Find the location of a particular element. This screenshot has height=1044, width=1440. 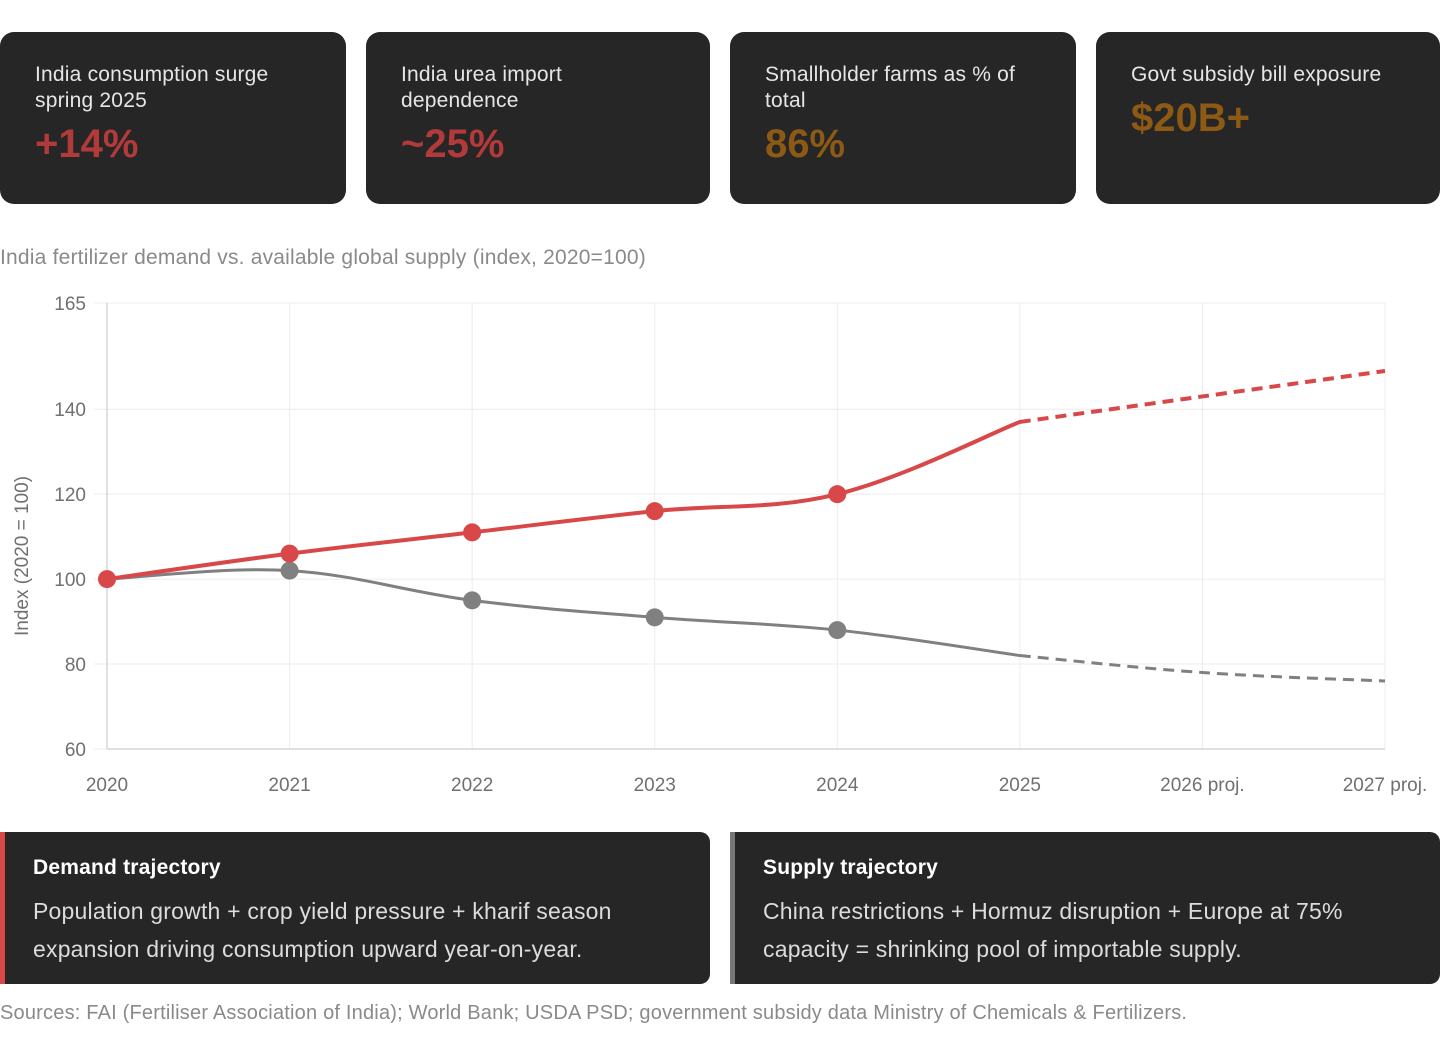

kpi-label: India urea import dependence is located at coordinates (481, 87).